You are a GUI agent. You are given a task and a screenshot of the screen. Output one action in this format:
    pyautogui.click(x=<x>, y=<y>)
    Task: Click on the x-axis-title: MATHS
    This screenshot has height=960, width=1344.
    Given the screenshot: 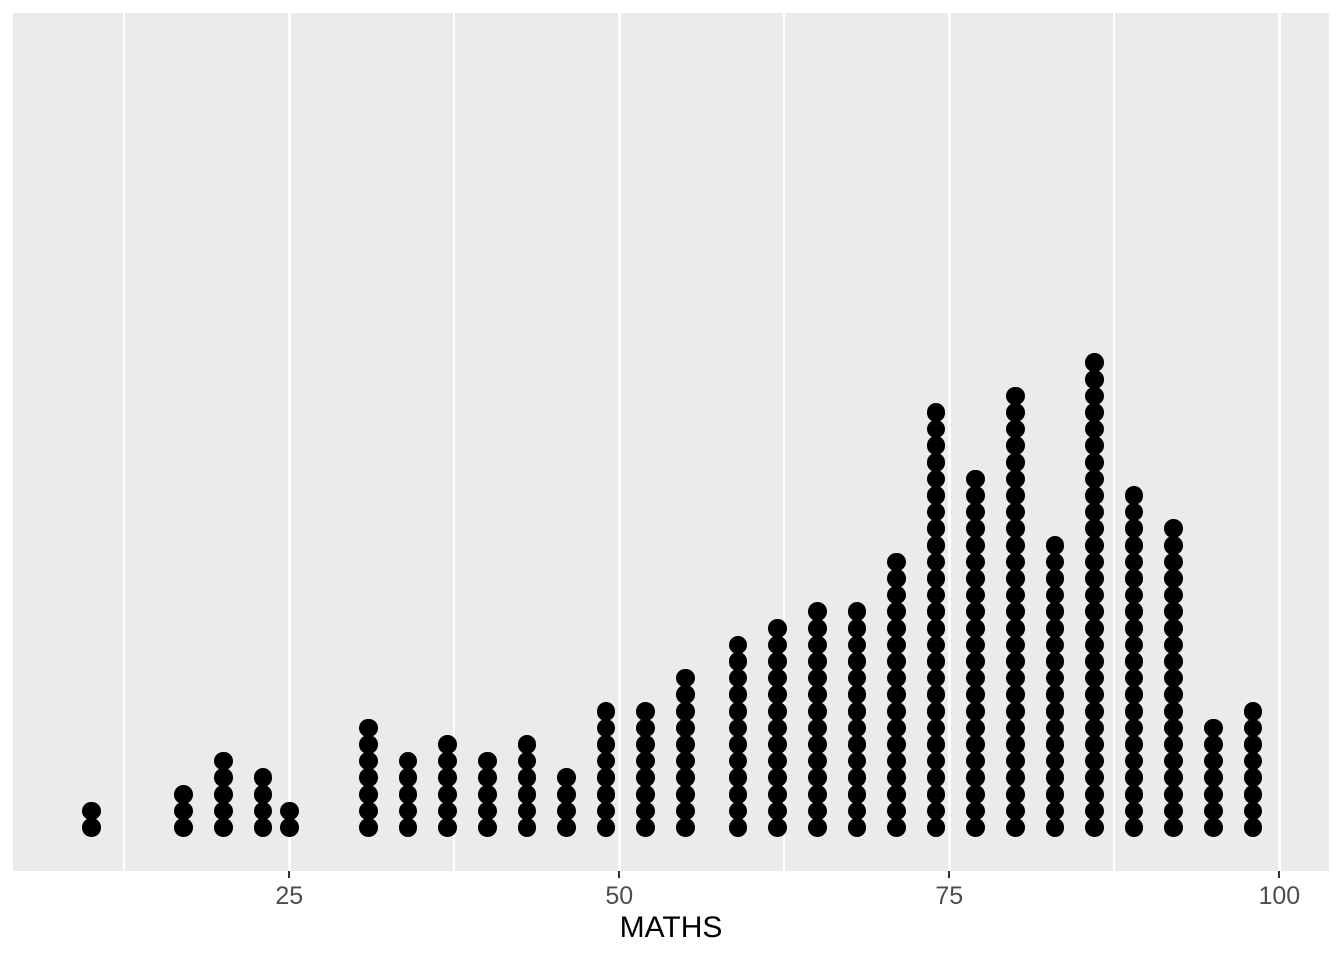 What is the action you would take?
    pyautogui.click(x=671, y=927)
    